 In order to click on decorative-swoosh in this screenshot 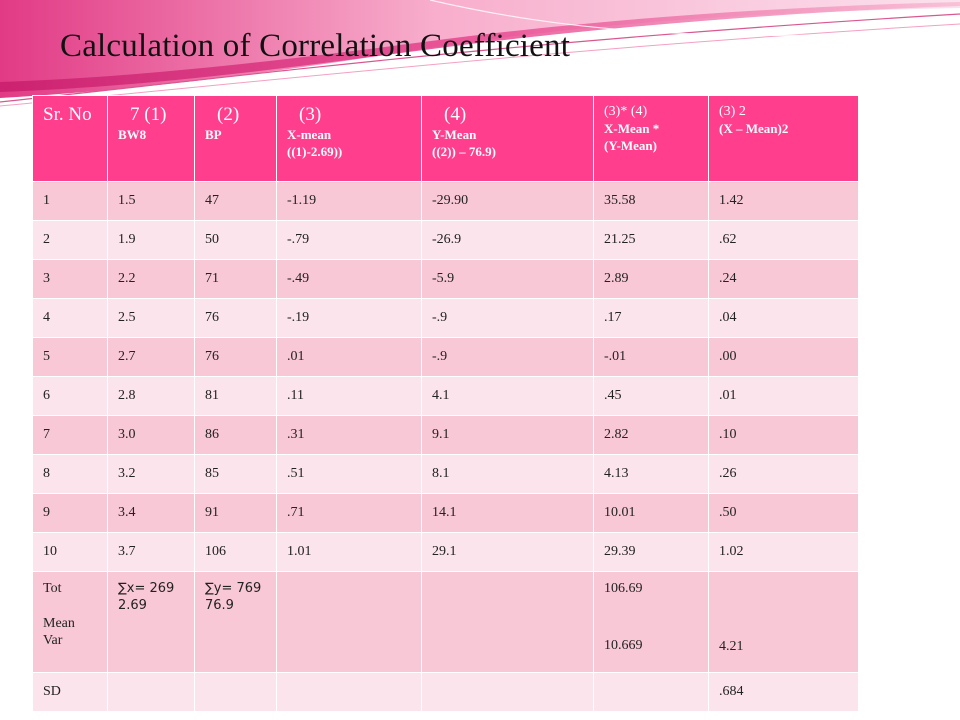, I will do `click(480, 53)`.